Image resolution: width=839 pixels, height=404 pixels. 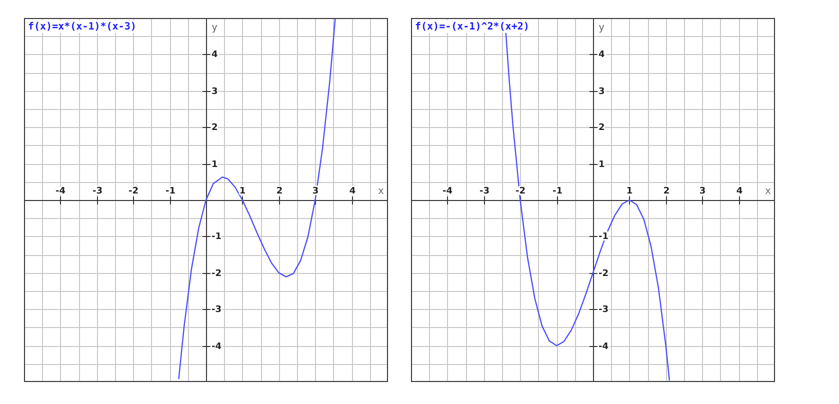 I want to click on x-tick-label: 3, so click(x=702, y=191).